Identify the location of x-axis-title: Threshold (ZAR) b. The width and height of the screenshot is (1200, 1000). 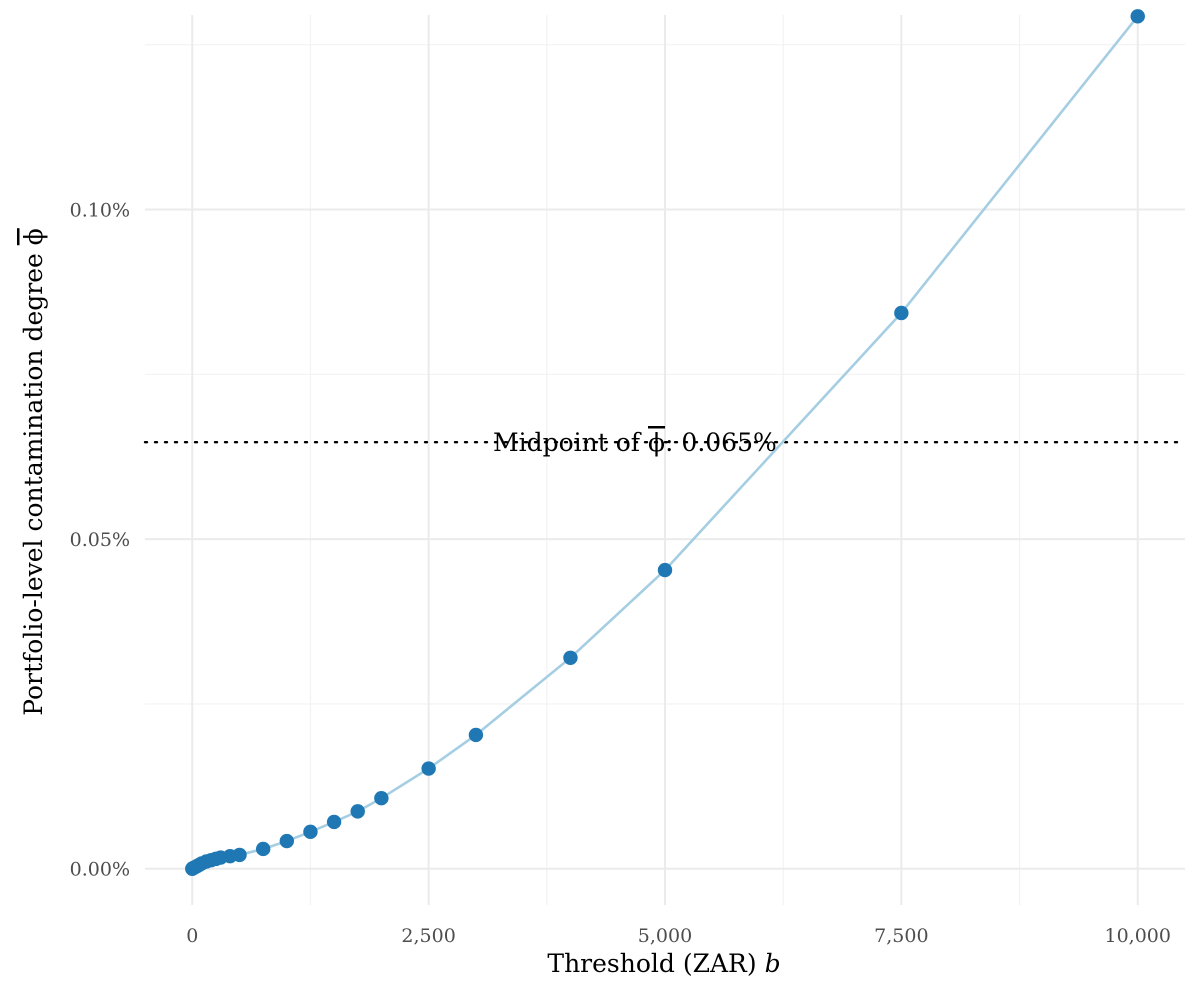
(663, 963).